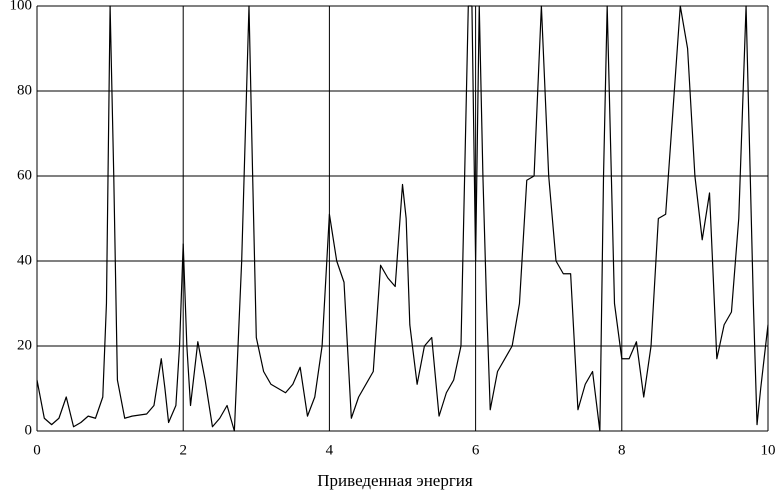 The image size is (777, 492). What do you see at coordinates (768, 450) in the screenshot?
I see `x-tick-label: 10` at bounding box center [768, 450].